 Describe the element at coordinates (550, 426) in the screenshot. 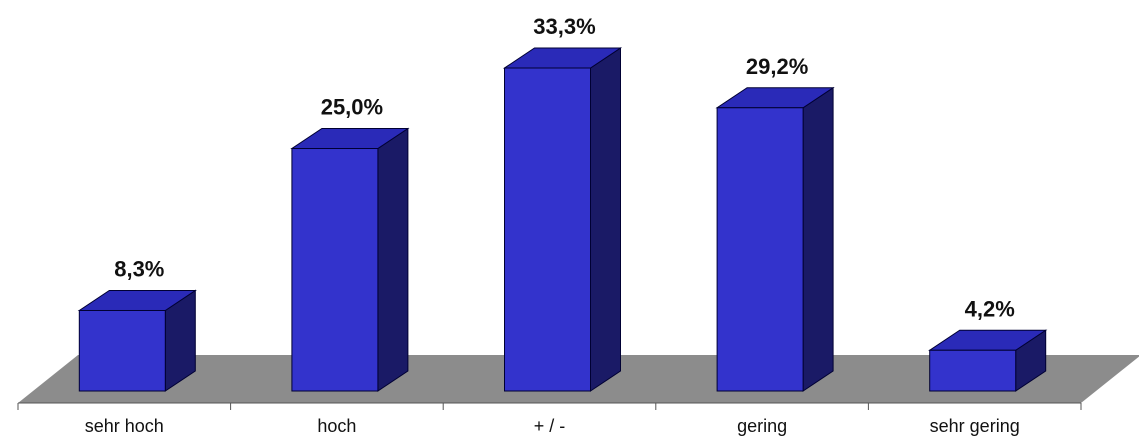

I see `x-tick-label: + / -` at that location.